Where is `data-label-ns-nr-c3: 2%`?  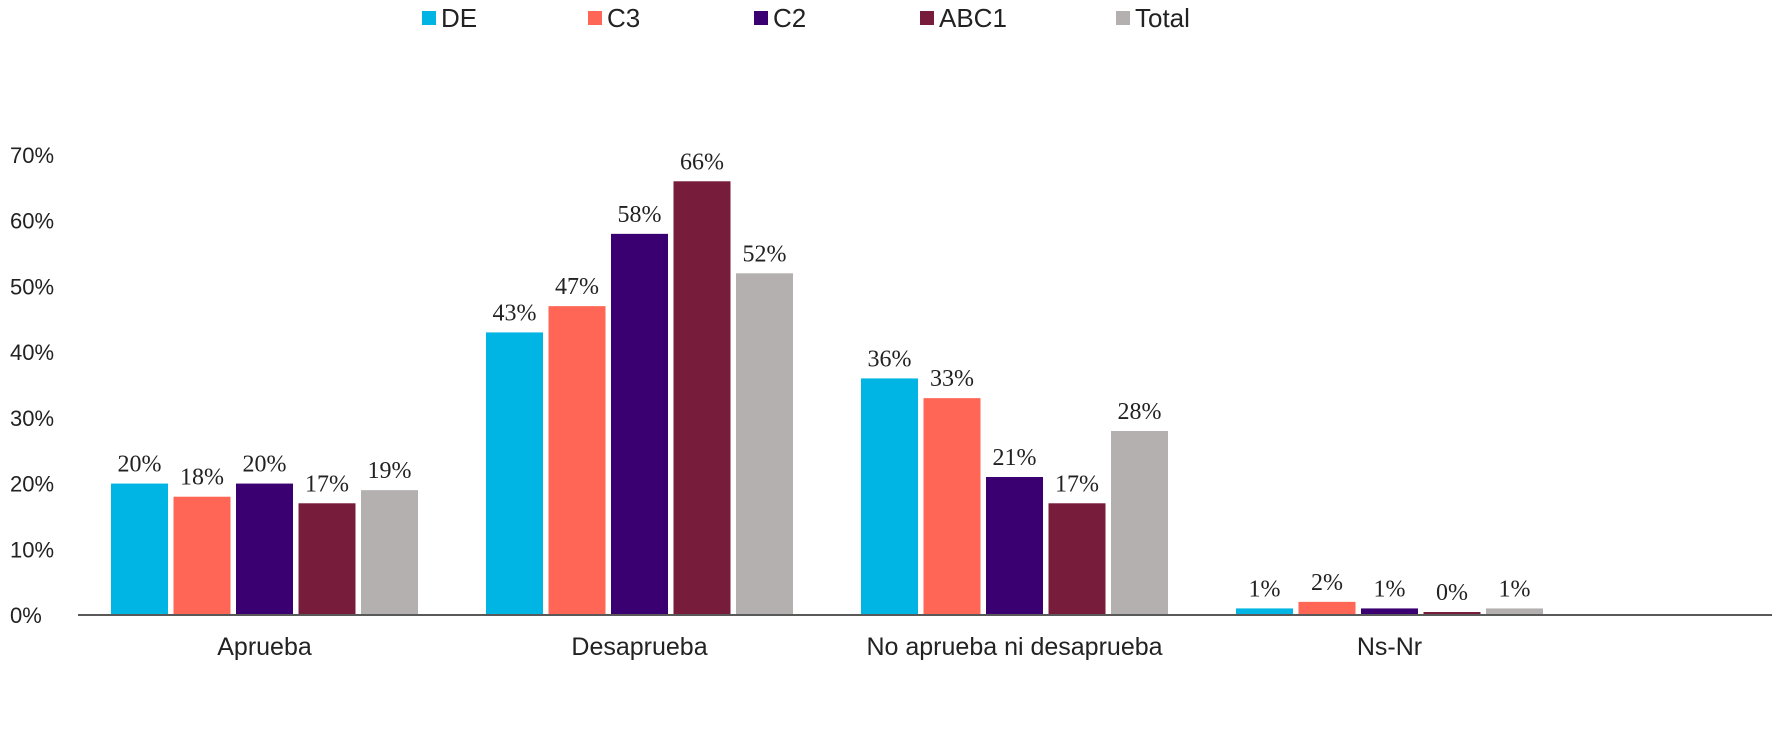 data-label-ns-nr-c3: 2% is located at coordinates (1327, 583).